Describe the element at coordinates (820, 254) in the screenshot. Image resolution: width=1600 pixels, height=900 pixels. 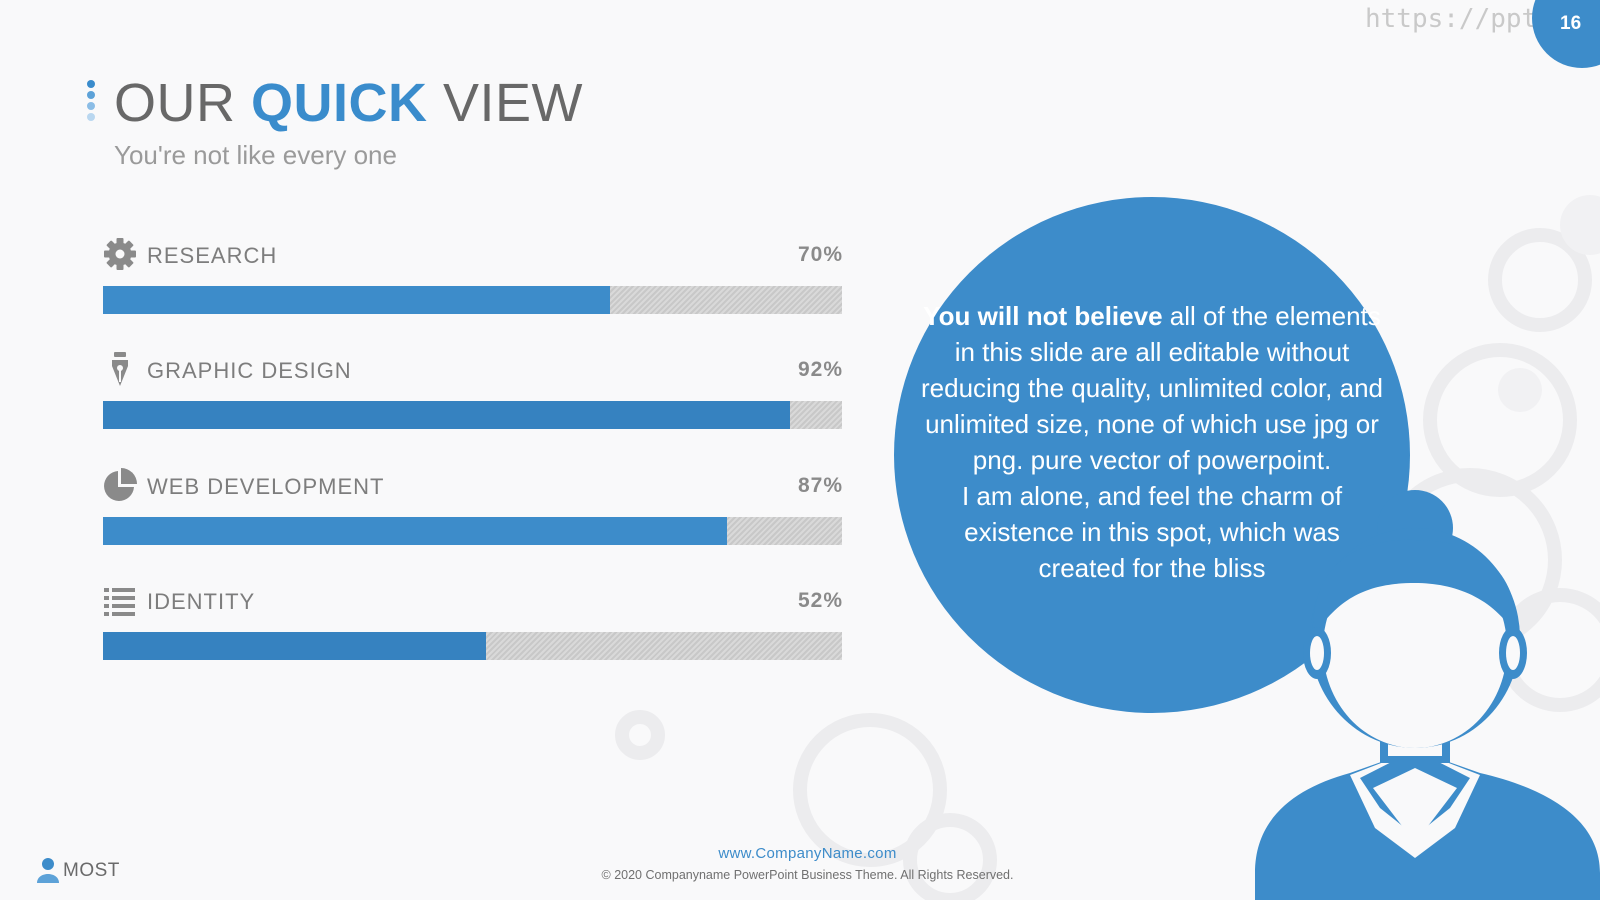
I see `skill-percent: 70%` at that location.